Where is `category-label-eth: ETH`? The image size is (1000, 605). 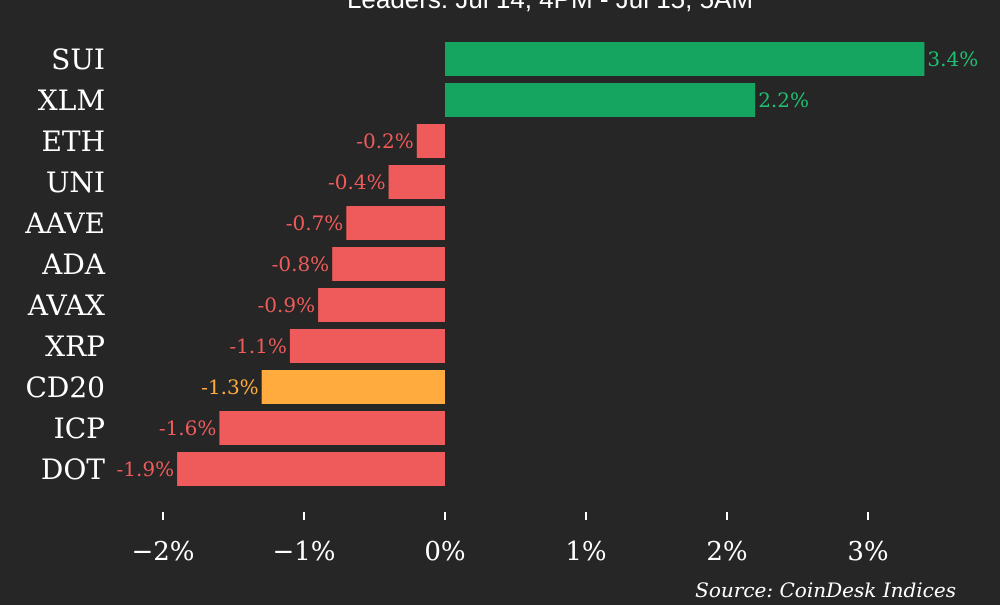
category-label-eth: ETH is located at coordinates (73, 141).